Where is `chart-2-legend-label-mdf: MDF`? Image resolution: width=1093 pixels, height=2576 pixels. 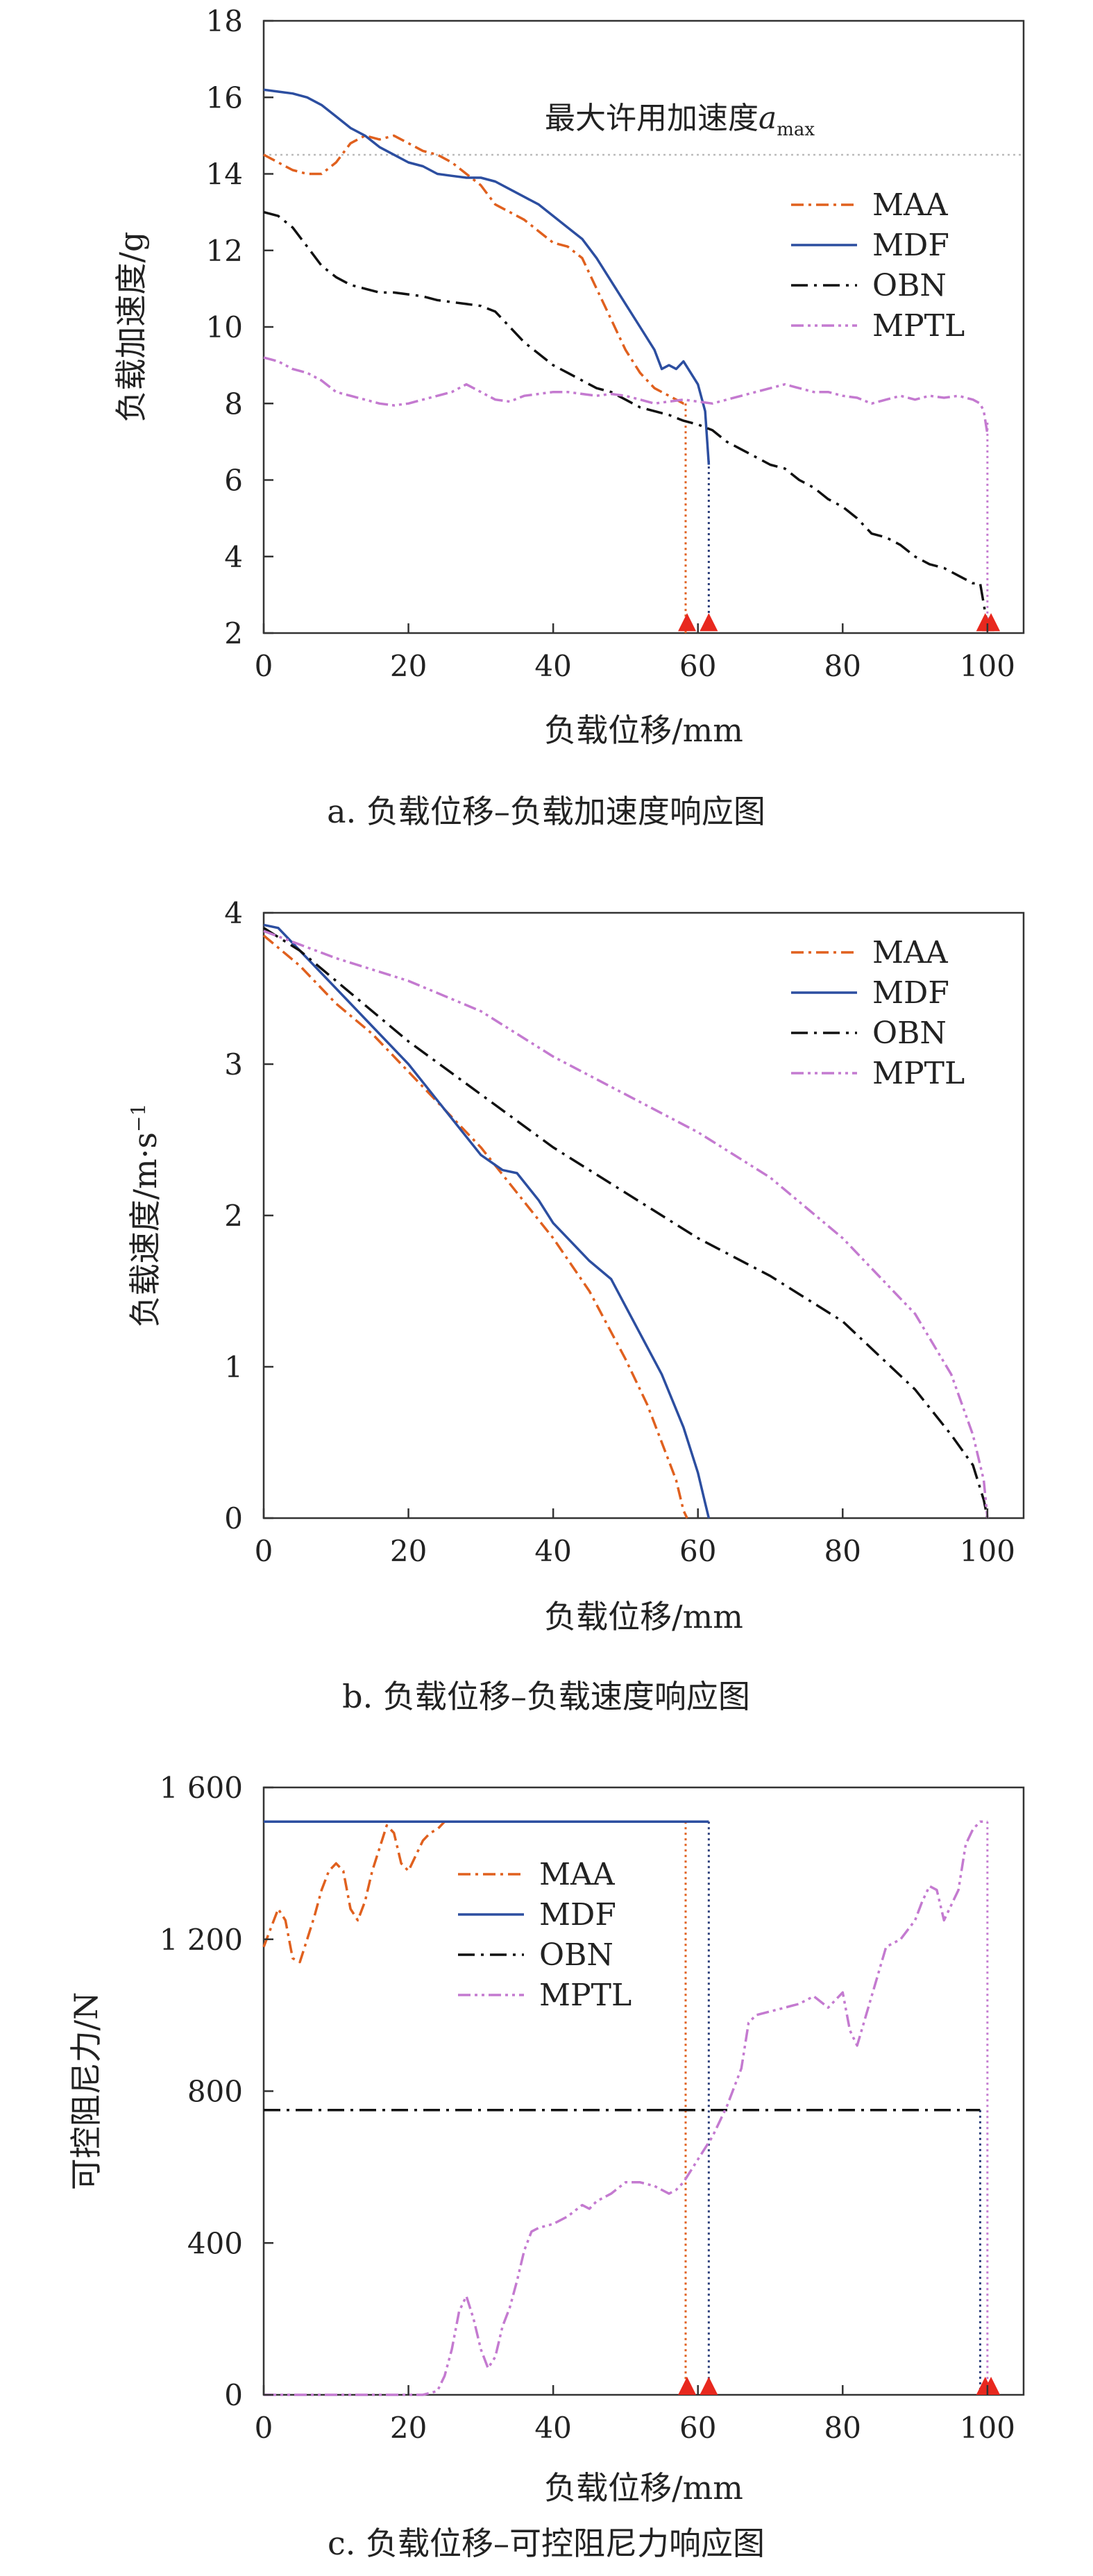
chart-2-legend-label-mdf: MDF is located at coordinates (577, 1915).